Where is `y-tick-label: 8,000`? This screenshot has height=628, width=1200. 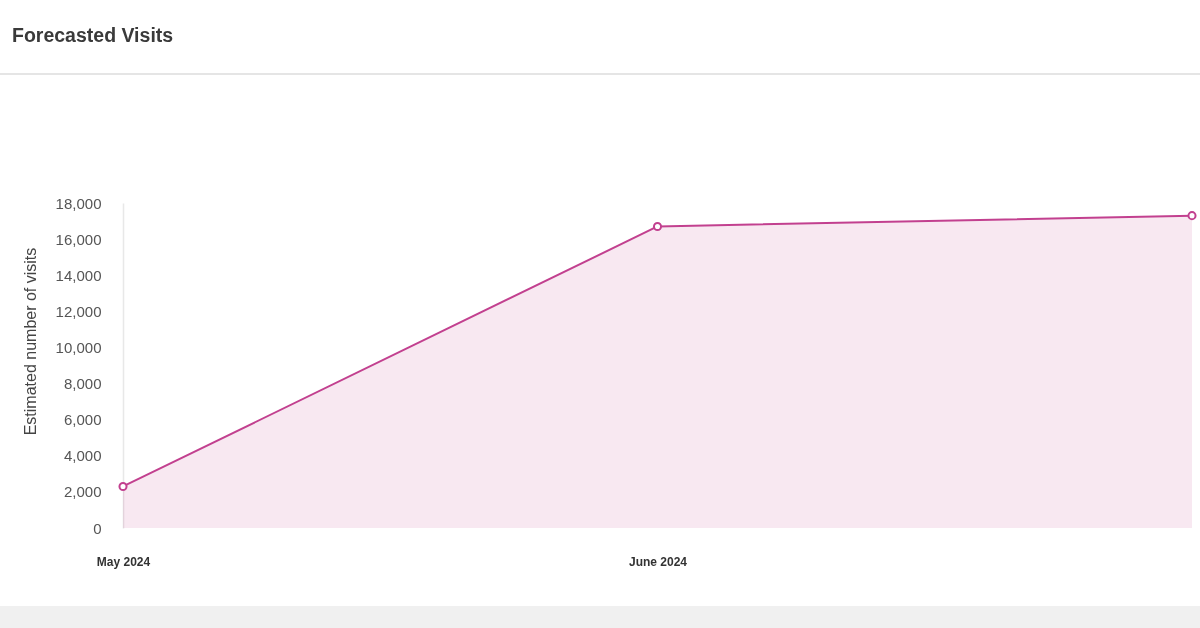 y-tick-label: 8,000 is located at coordinates (82, 384).